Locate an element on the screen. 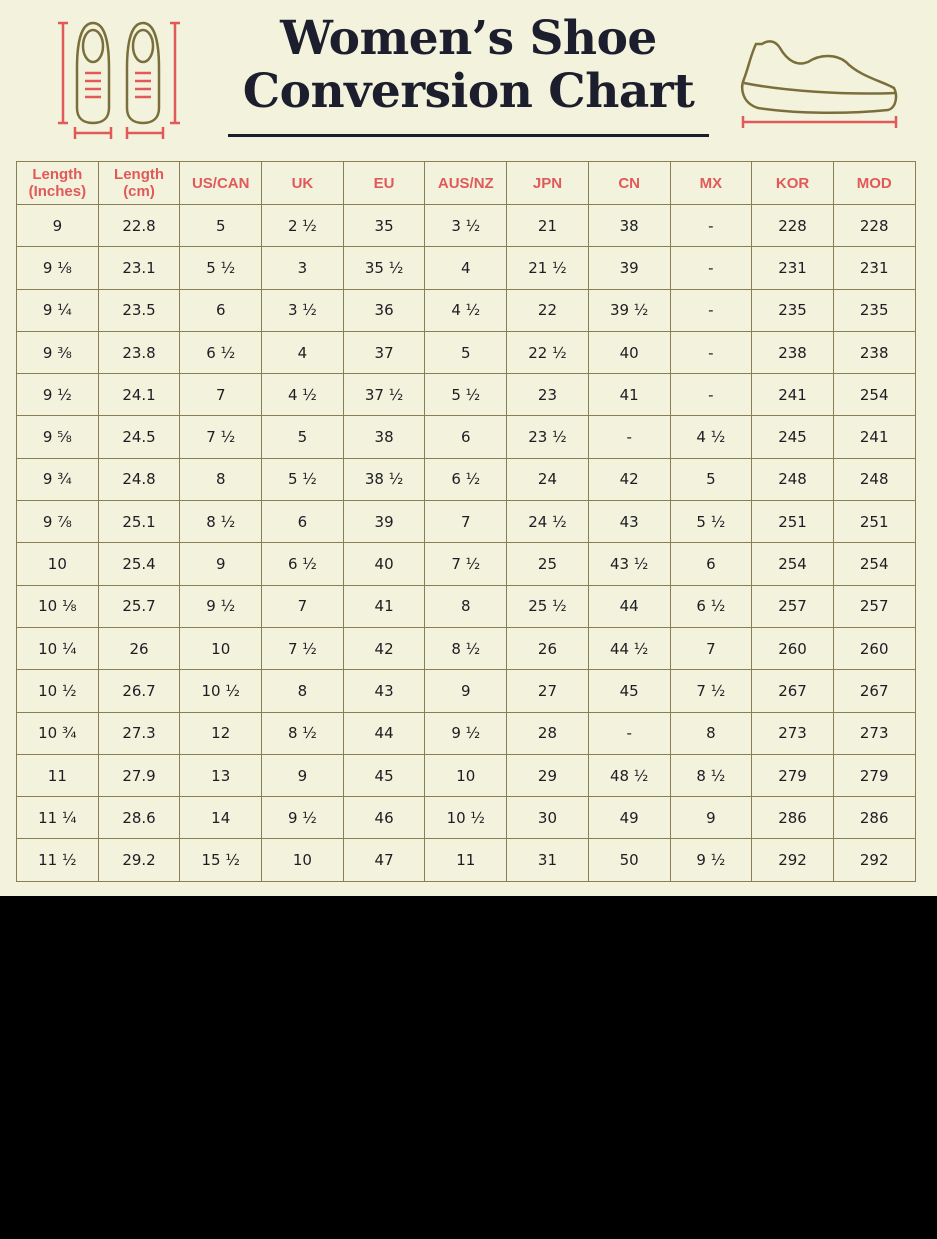 Image resolution: width=937 pixels, height=1239 pixels. table-cell: 43 is located at coordinates (384, 691).